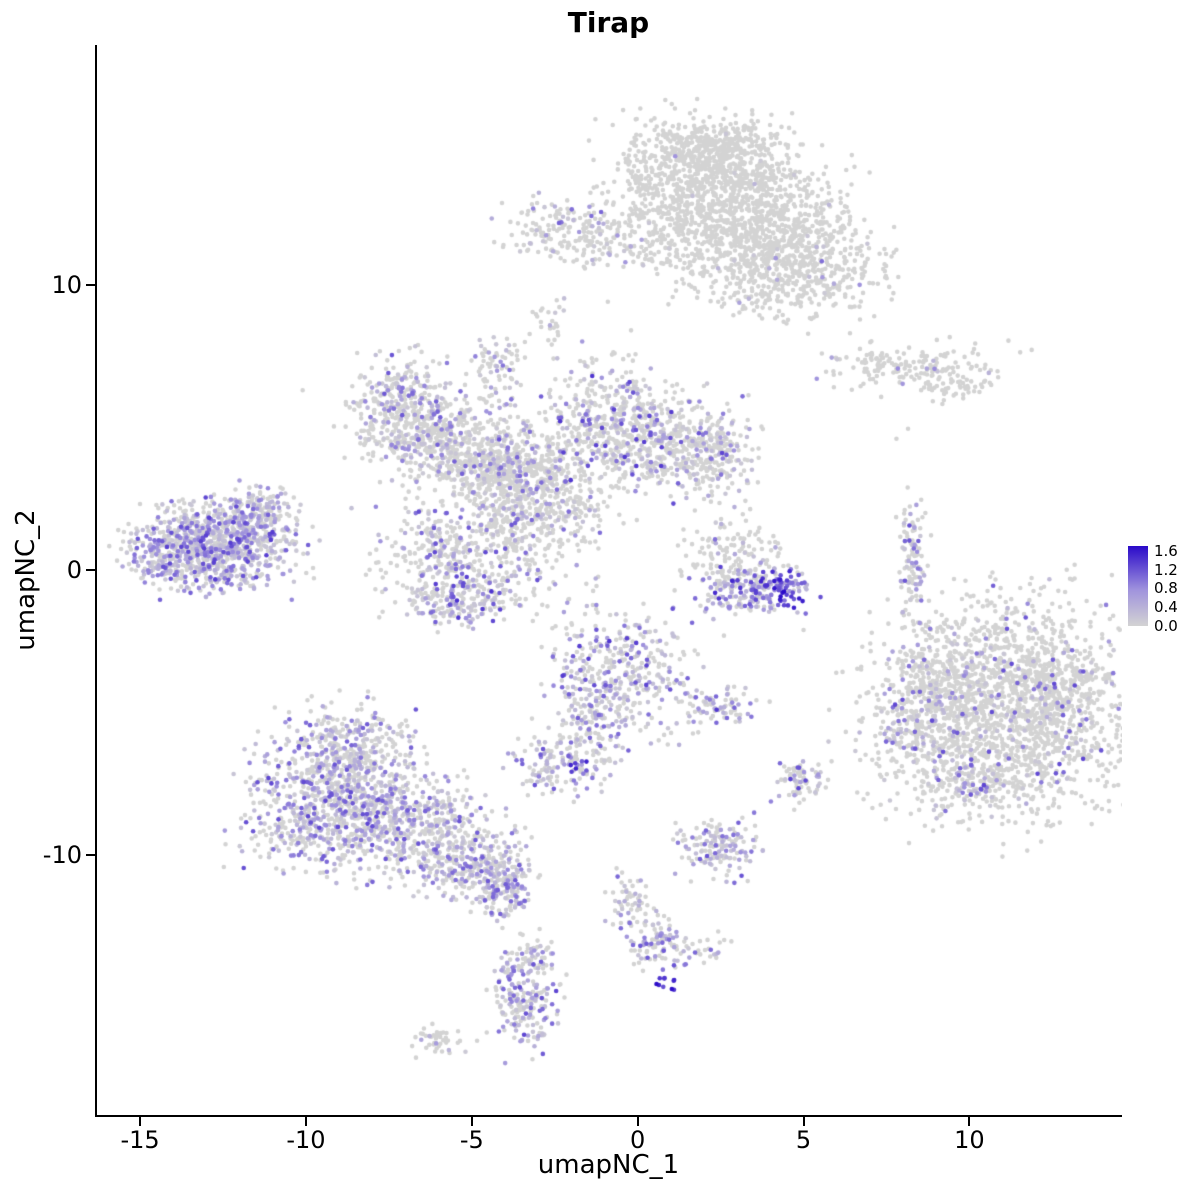 The height and width of the screenshot is (1200, 1200). What do you see at coordinates (1138, 586) in the screenshot?
I see `colorbar-gradient` at bounding box center [1138, 586].